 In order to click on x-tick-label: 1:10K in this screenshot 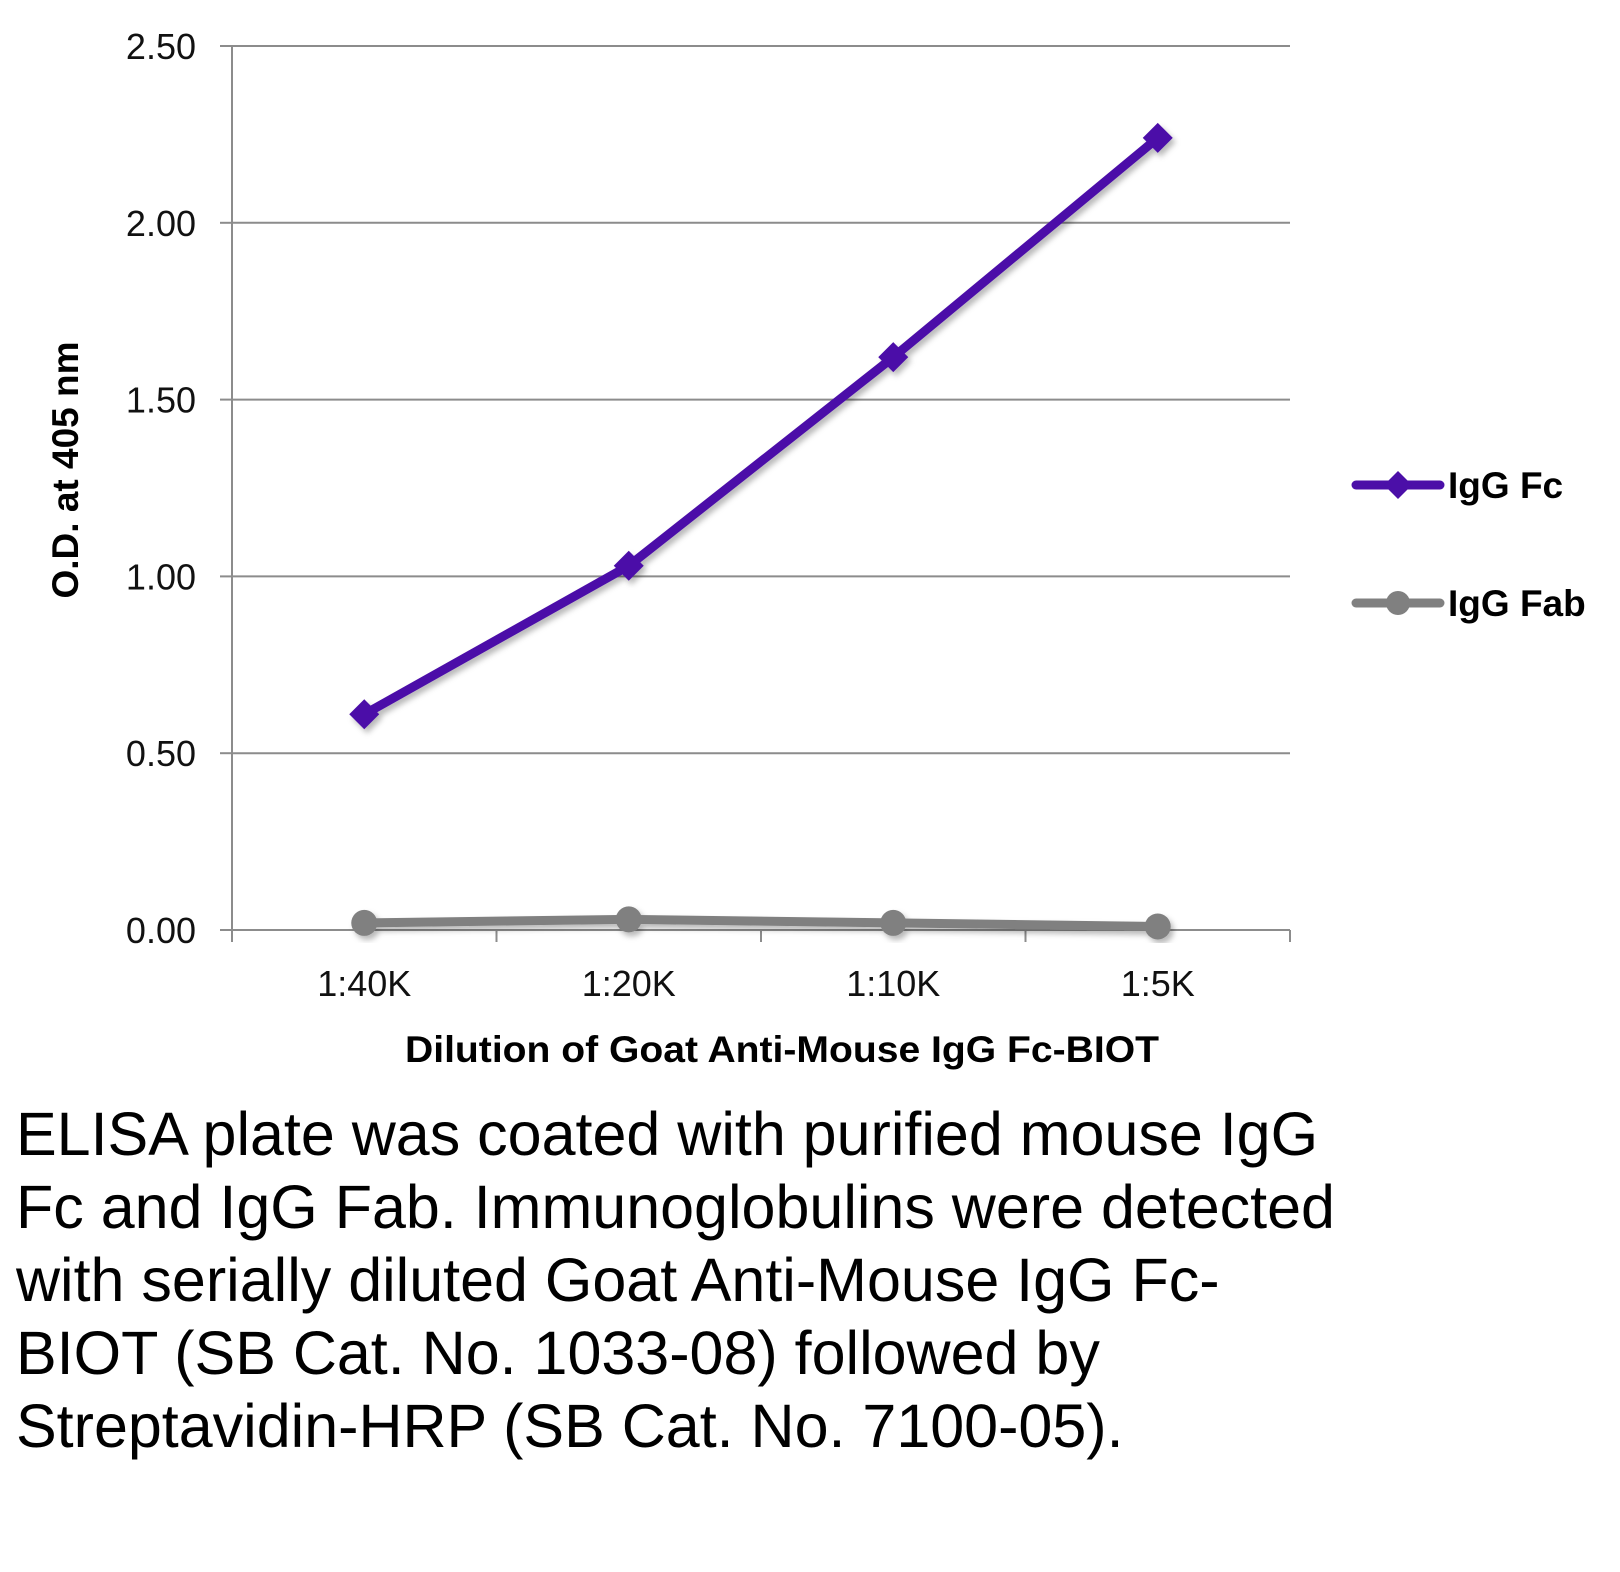, I will do `click(893, 983)`.